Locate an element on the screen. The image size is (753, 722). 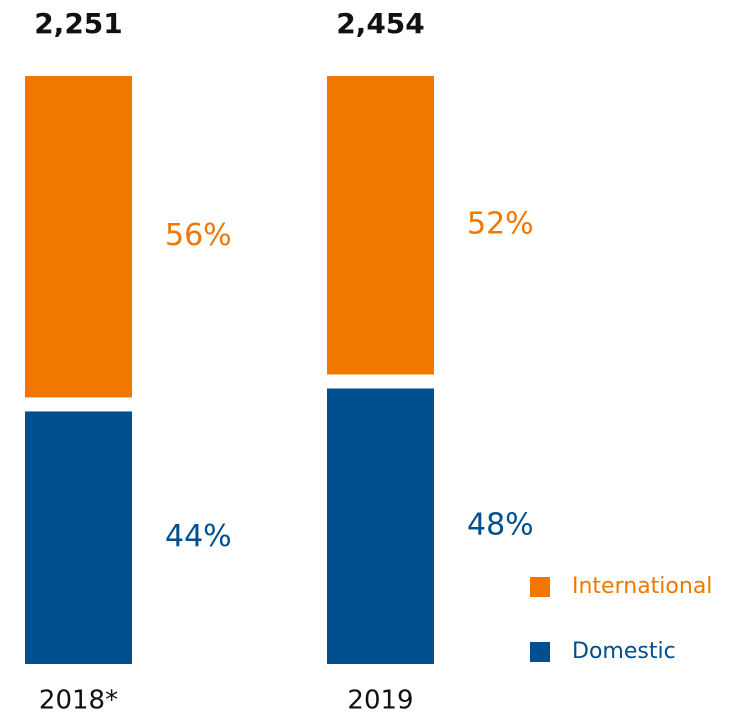
value-label: 44% is located at coordinates (198, 536).